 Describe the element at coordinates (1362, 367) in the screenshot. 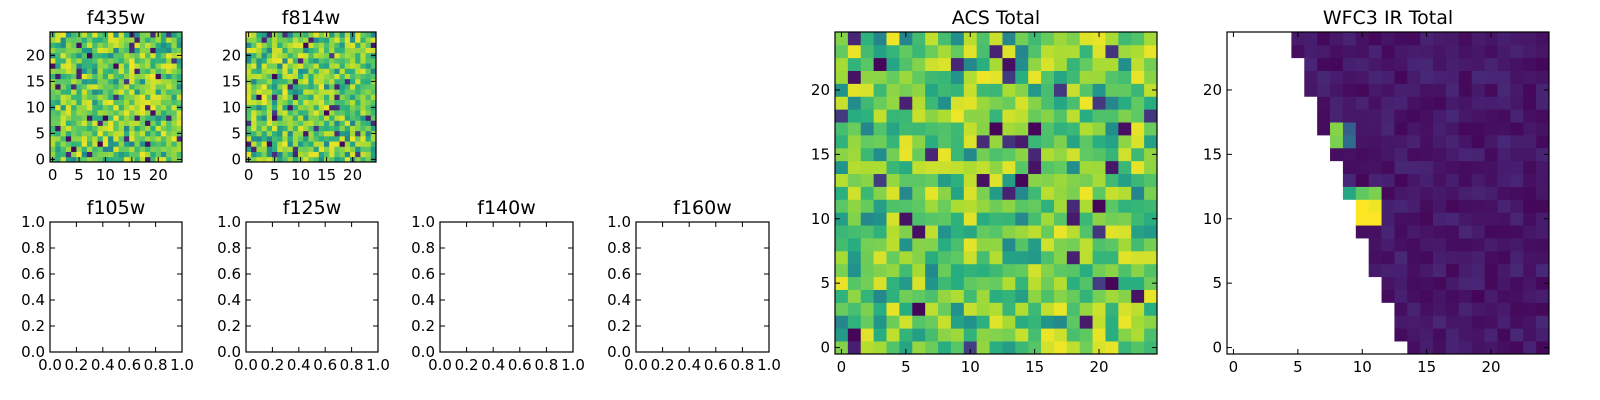

I see `x-tick-label: 10` at that location.